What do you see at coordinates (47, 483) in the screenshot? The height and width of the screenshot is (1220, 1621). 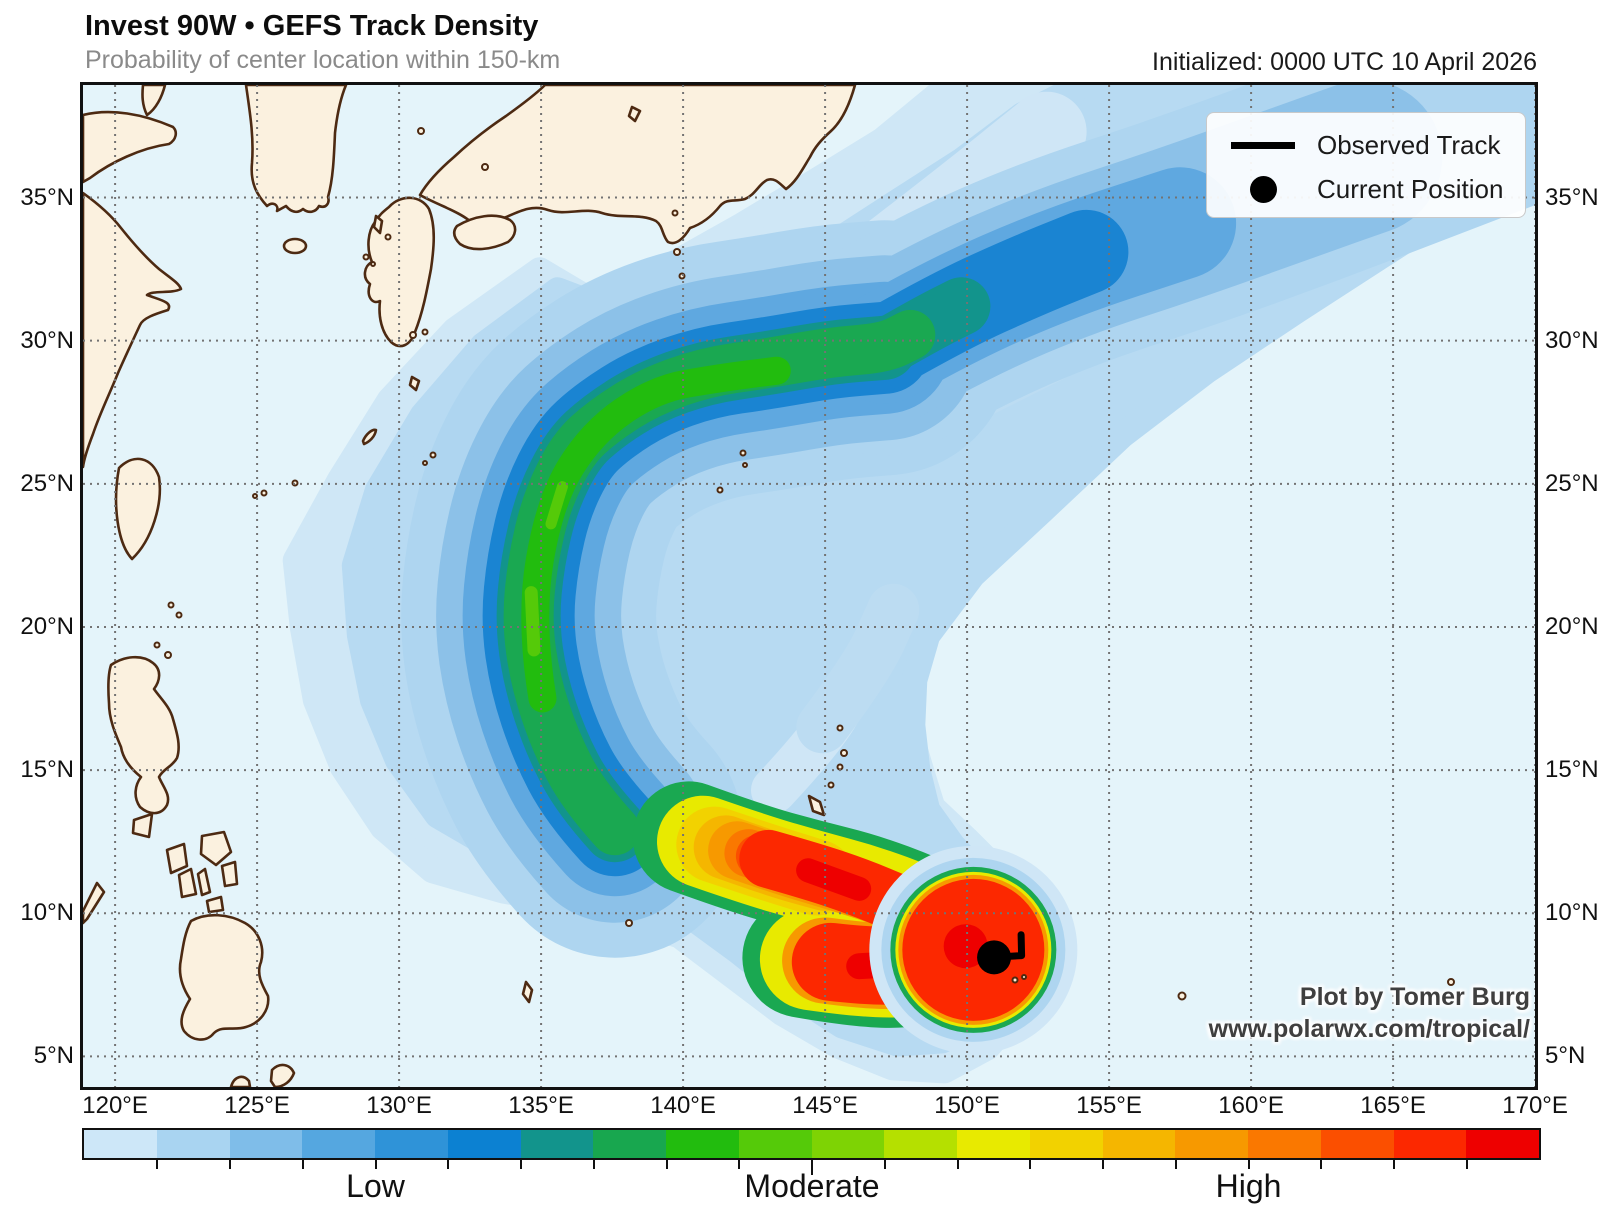 I see `lat-label-left: 25°N` at bounding box center [47, 483].